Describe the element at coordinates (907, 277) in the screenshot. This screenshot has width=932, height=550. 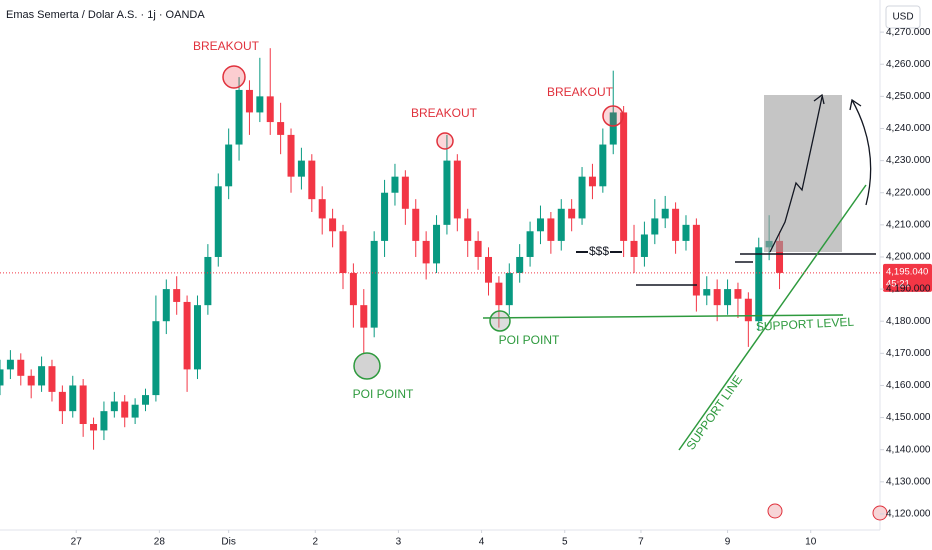
I see `last-price-box` at that location.